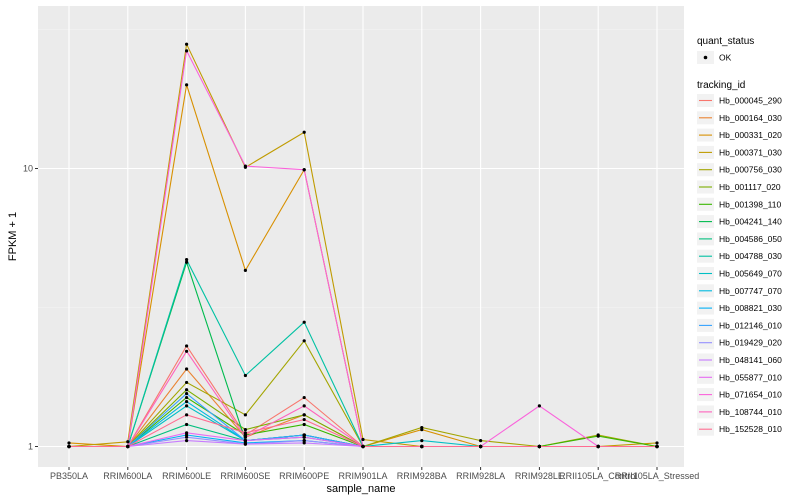 The image size is (800, 500). I want to click on legend-label-Hb_001117_020: Hb_001117_020, so click(750, 187).